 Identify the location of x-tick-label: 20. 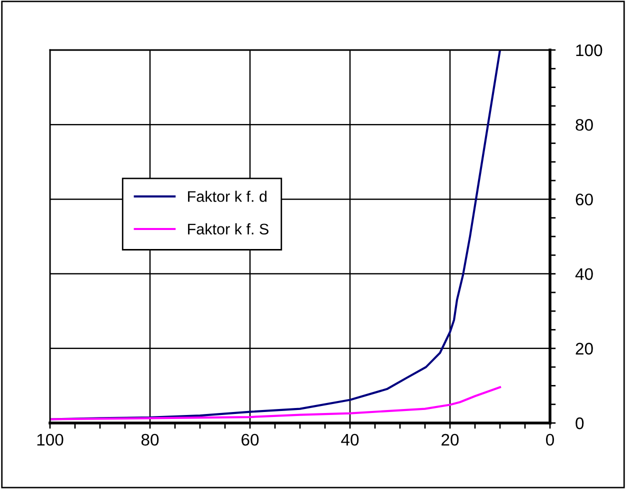
(450, 440).